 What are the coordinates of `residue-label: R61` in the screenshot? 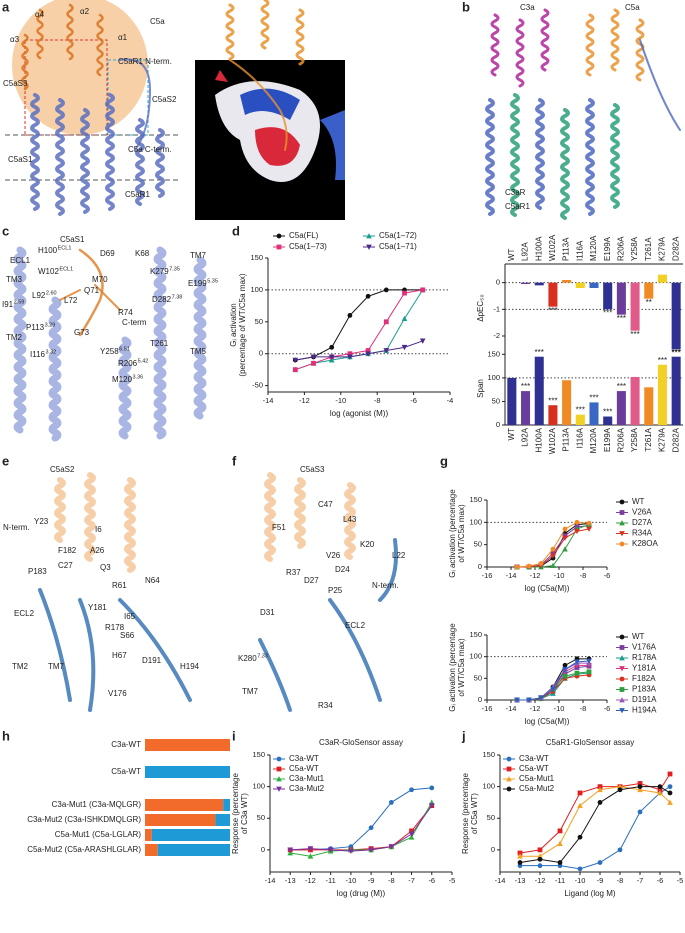 It's located at (119, 585).